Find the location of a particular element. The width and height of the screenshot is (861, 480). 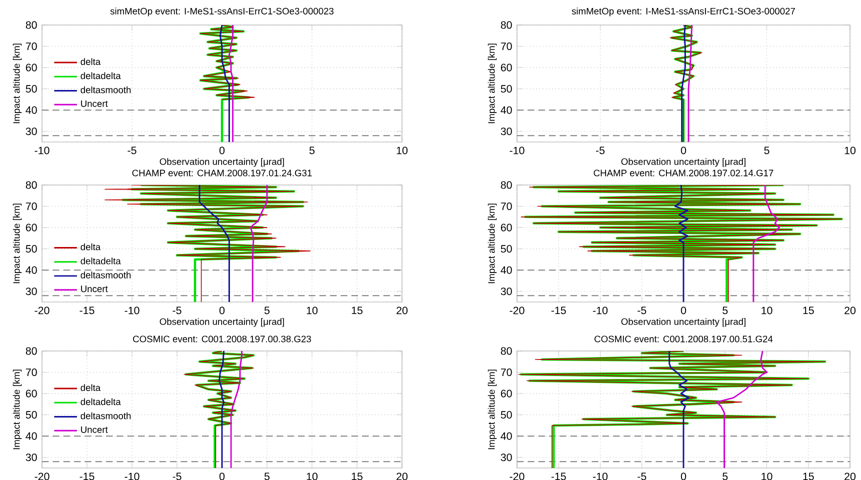

chart-title: CHAMP event: CHAM.2008.197.02.14.G17 is located at coordinates (684, 173).